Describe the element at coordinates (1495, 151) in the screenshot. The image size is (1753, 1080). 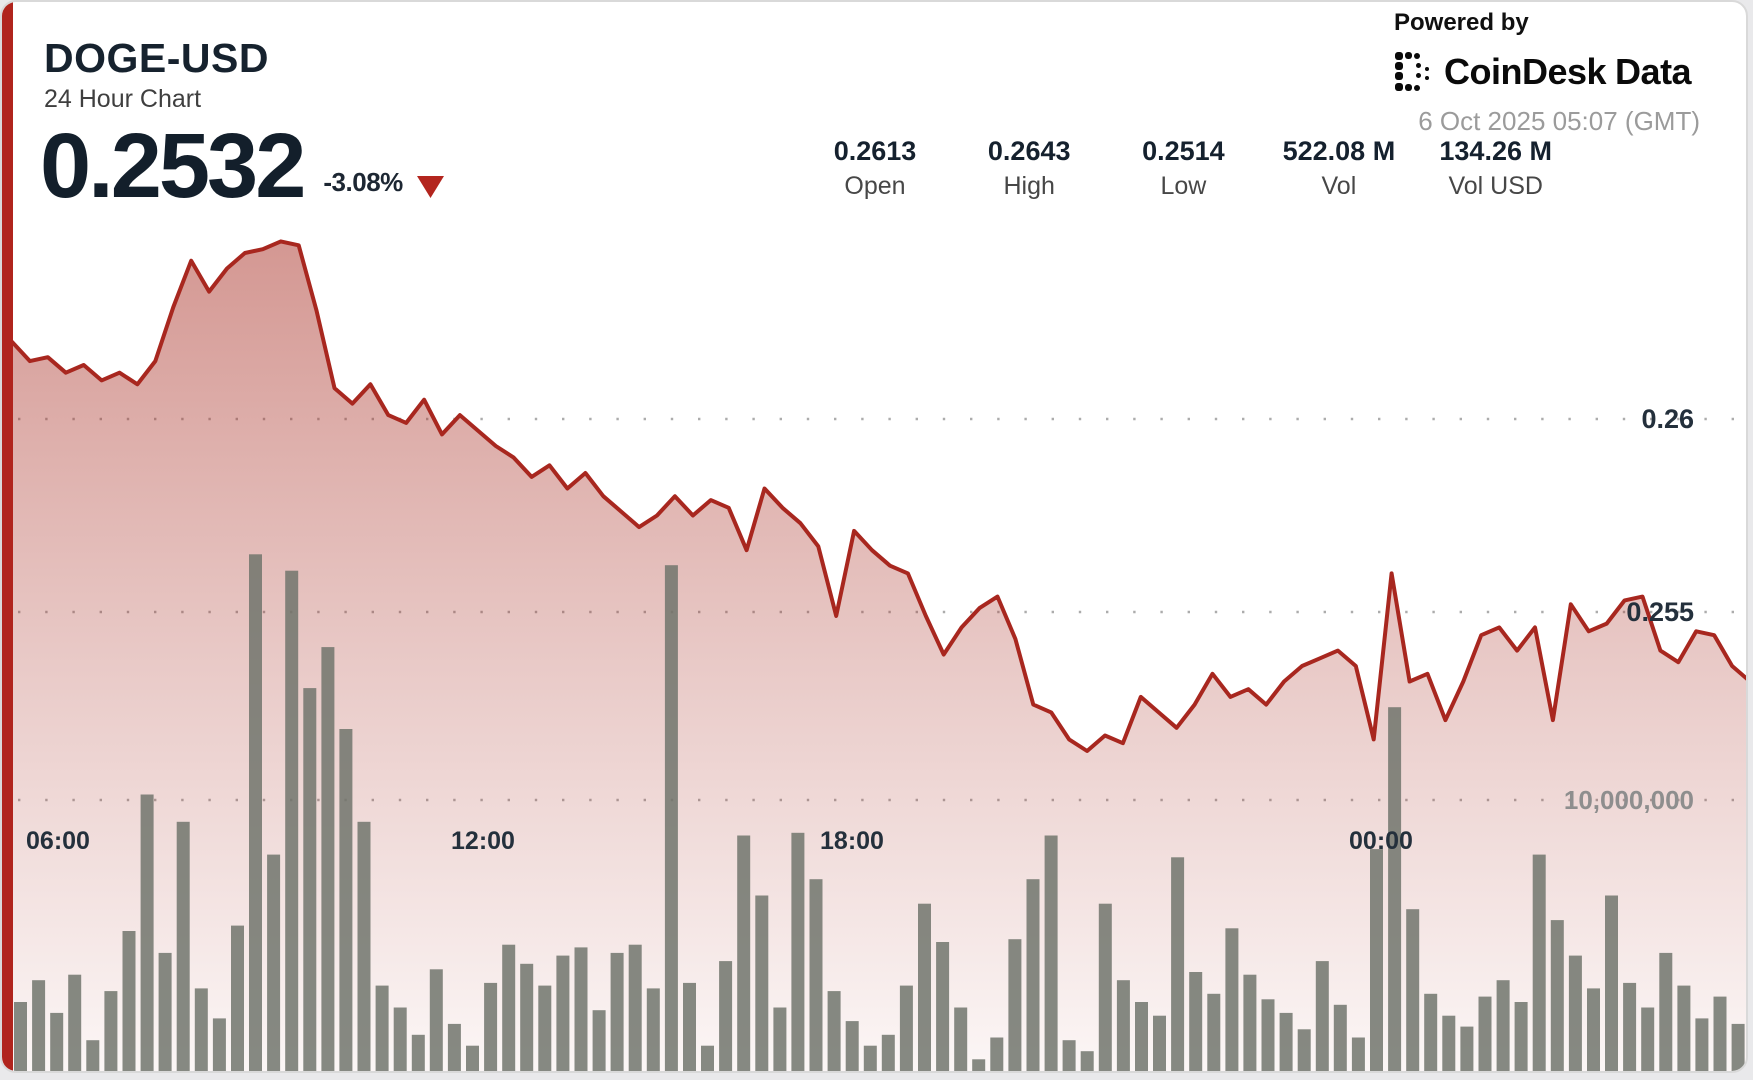
I see `stat-vol-usd-value: 134.26 M` at that location.